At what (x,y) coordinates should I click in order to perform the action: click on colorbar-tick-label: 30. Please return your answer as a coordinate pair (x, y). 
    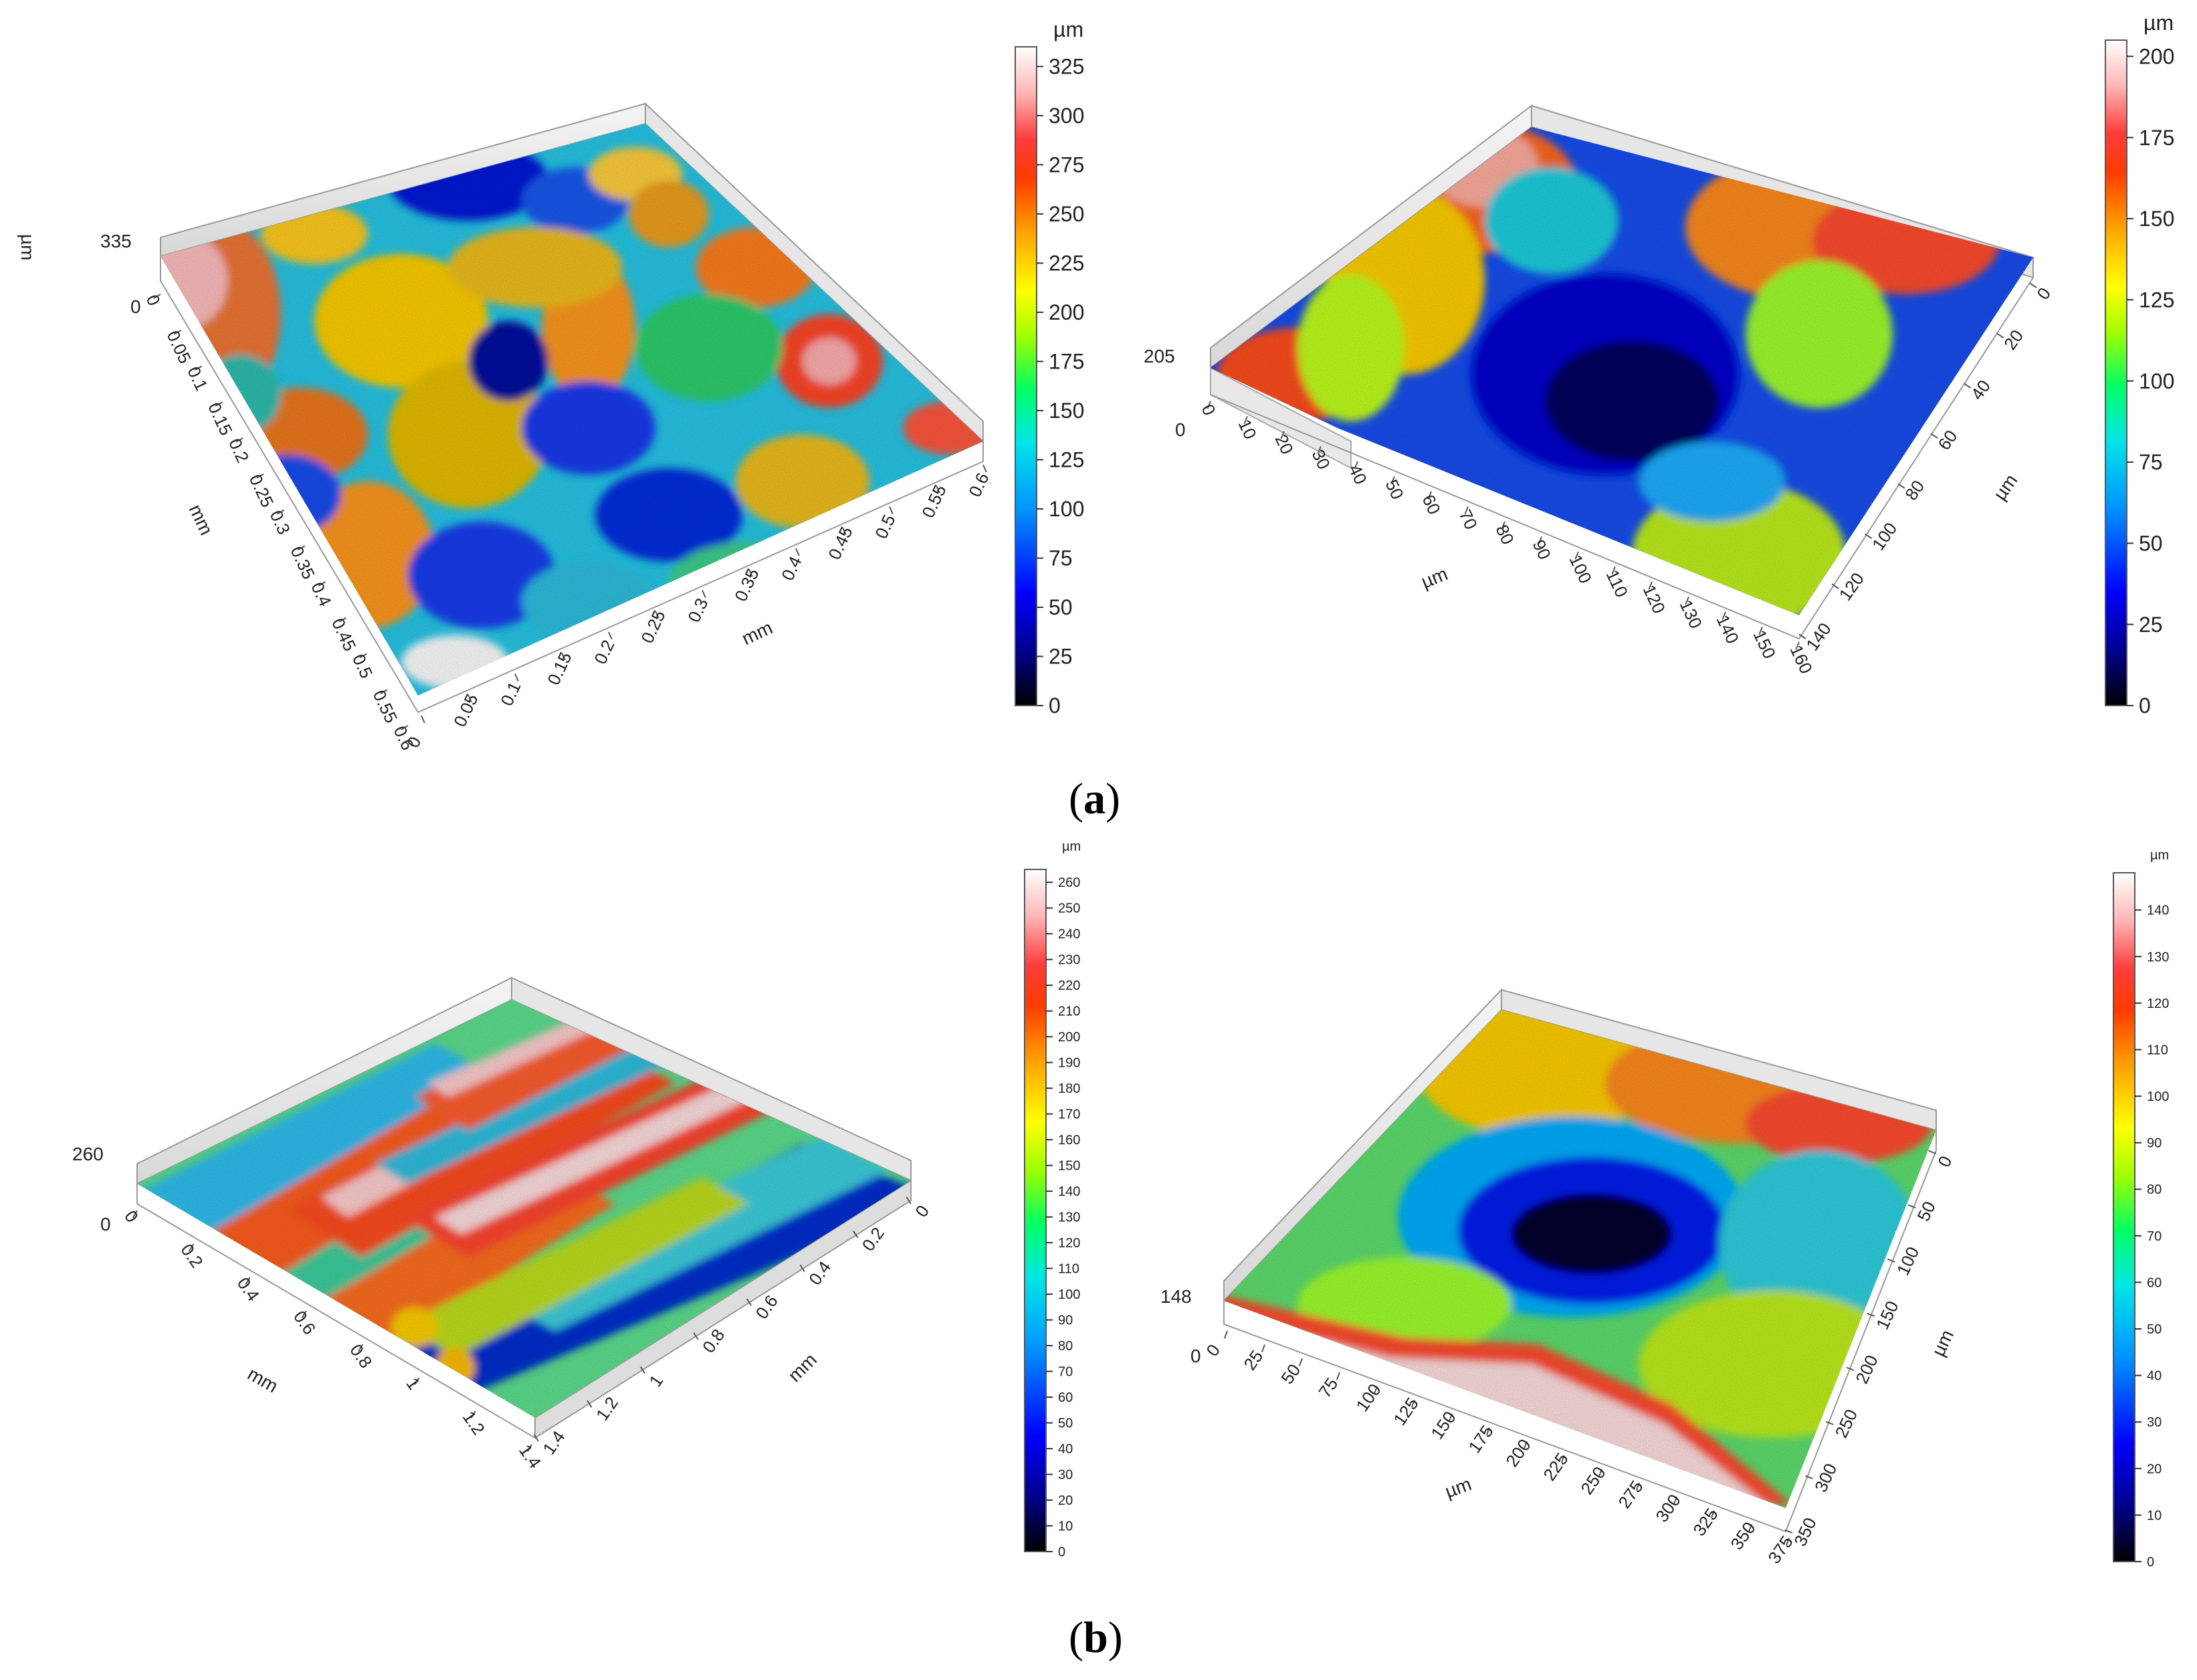
    Looking at the image, I should click on (2155, 1422).